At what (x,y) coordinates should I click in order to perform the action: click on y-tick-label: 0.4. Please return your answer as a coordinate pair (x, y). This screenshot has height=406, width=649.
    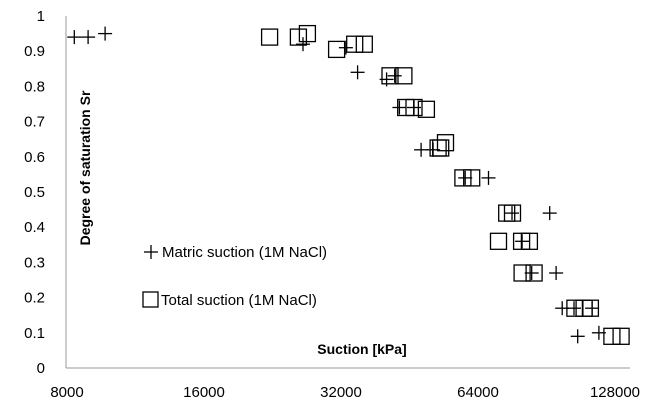
    Looking at the image, I should click on (34, 227).